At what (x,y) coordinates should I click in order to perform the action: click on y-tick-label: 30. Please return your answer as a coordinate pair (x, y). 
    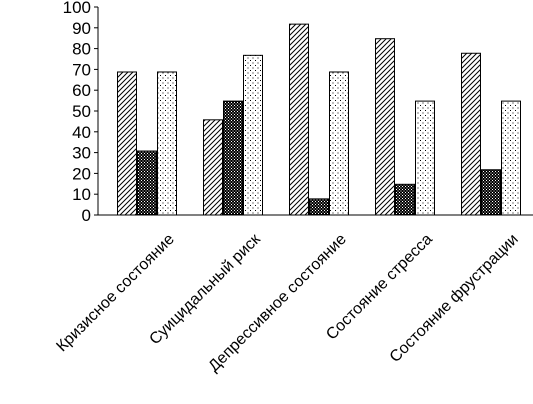
    Looking at the image, I should click on (81, 153).